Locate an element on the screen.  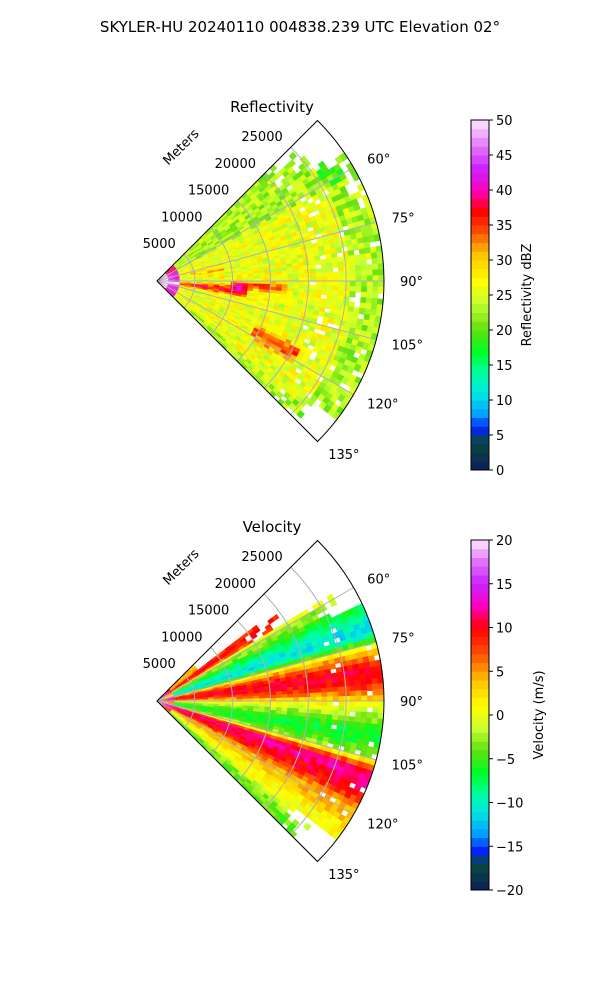
velocity-colorbar-segment is located at coordinates (480, 693).